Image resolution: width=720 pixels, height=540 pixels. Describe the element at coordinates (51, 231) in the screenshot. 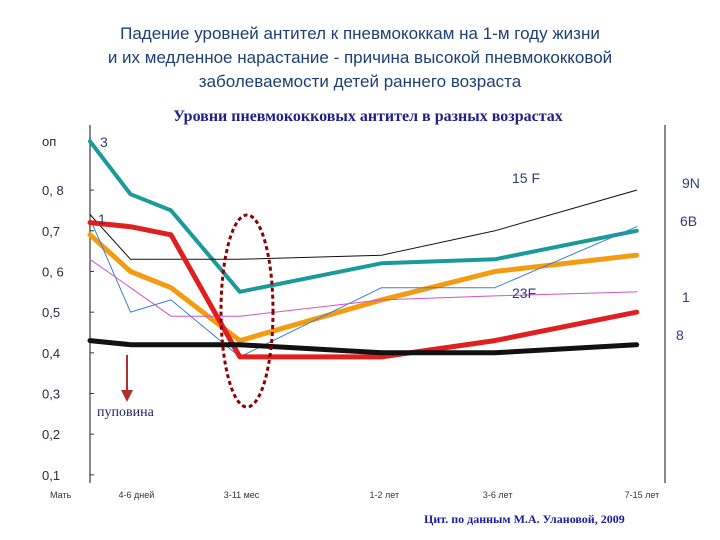

I see `y-tick-label: 0,7` at that location.